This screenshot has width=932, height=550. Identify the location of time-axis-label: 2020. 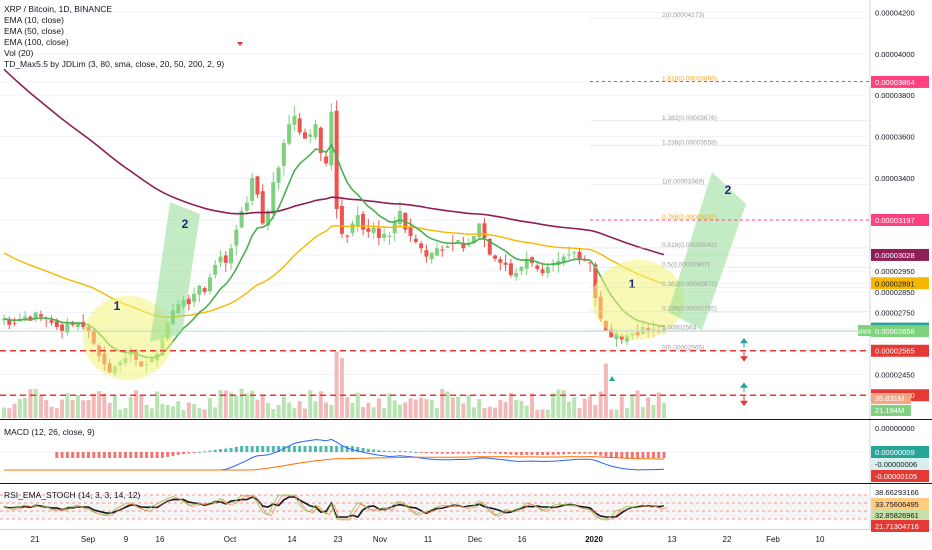
(594, 539).